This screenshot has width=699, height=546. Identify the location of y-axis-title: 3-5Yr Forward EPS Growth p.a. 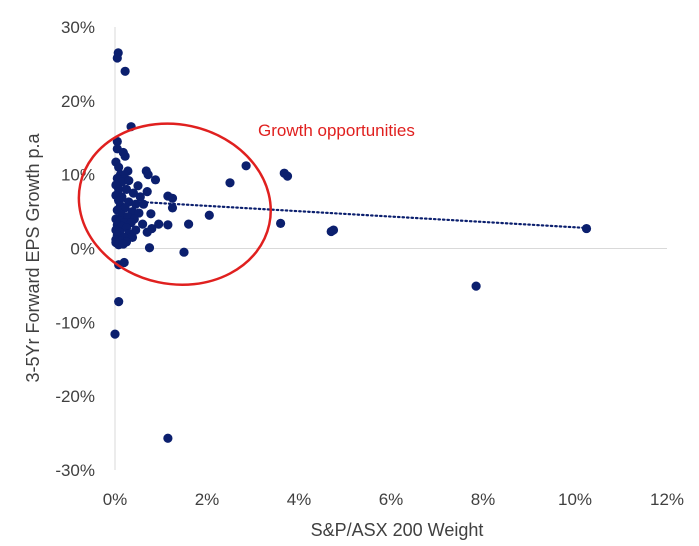
(33, 257).